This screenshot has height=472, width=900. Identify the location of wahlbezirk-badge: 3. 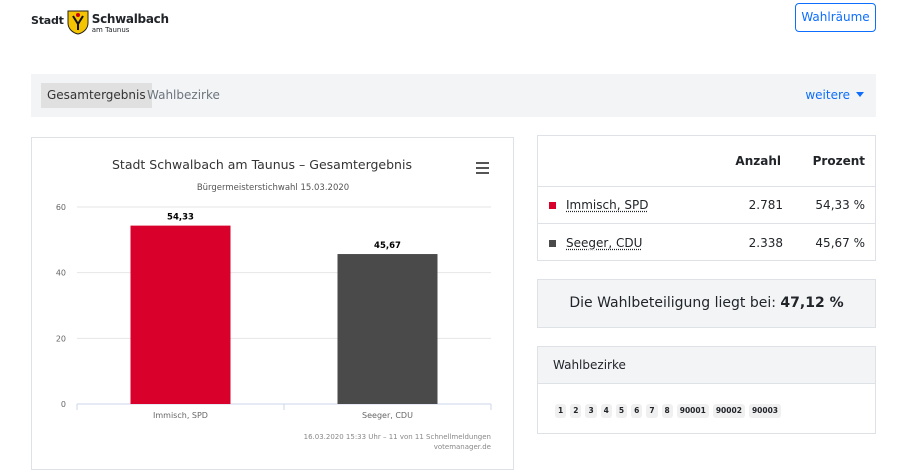
(591, 411).